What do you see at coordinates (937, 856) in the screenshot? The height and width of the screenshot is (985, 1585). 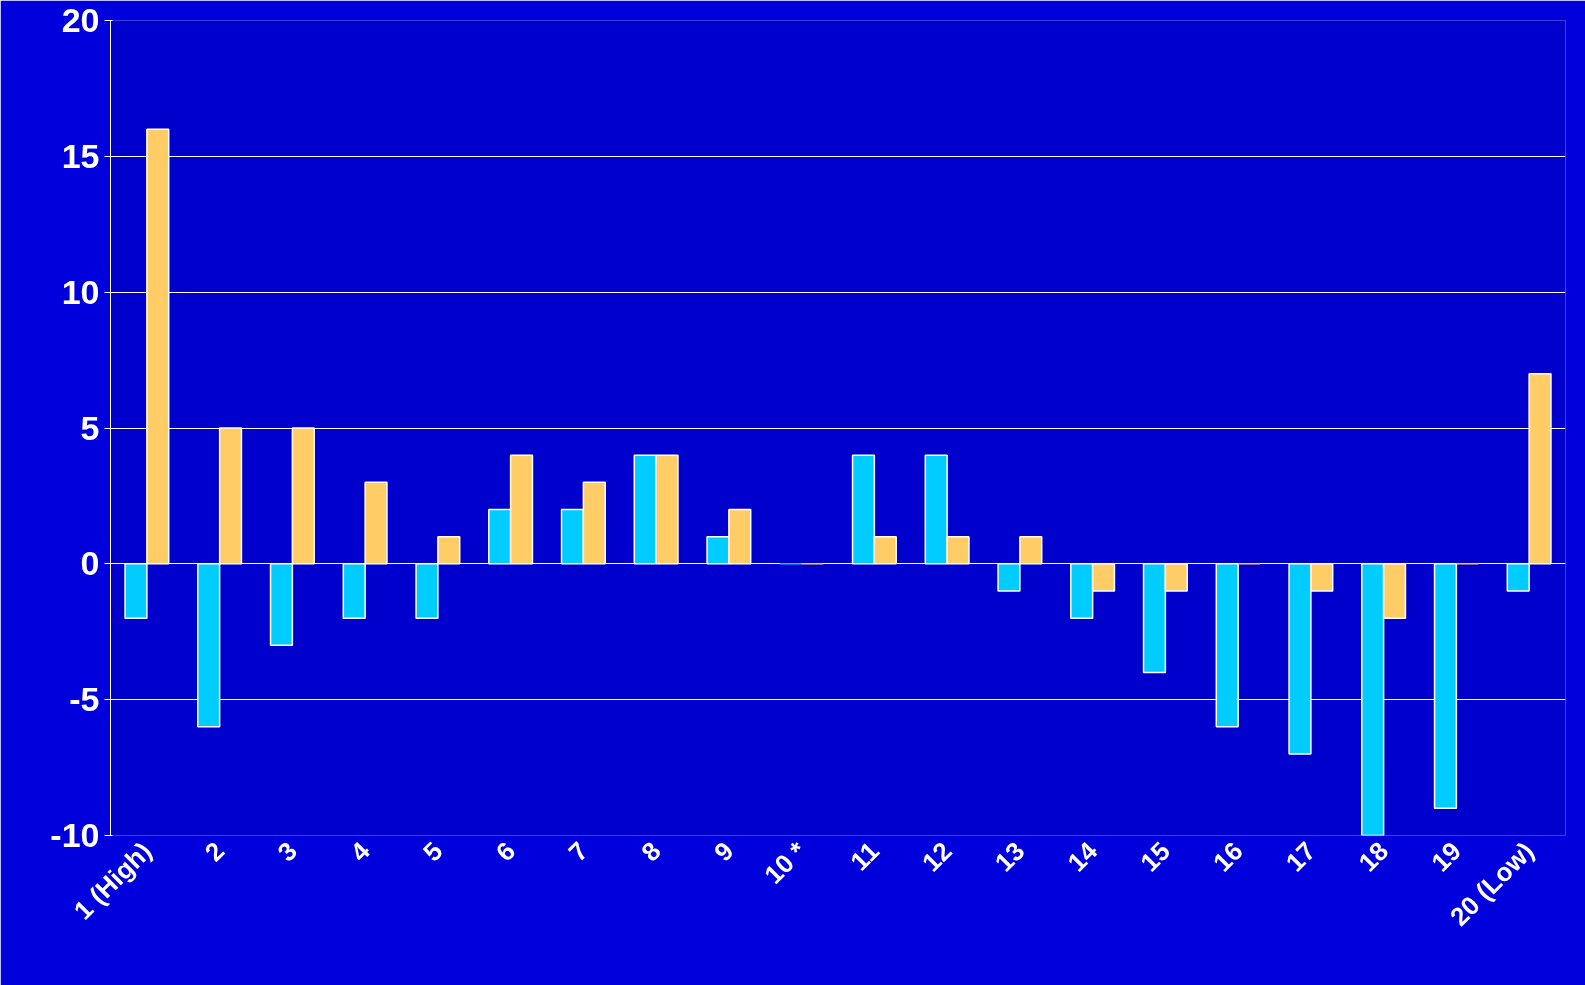 I see `x-tick-label: 12` at bounding box center [937, 856].